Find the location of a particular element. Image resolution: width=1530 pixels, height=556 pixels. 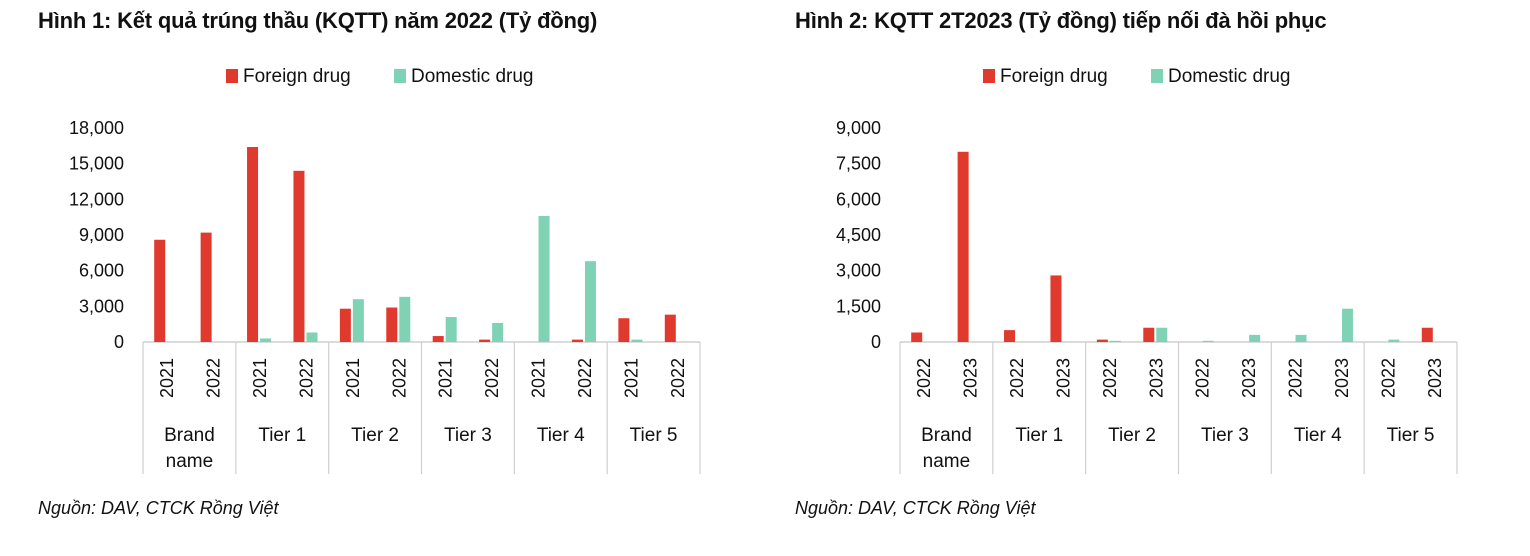

bar-domestic-drug-tier-2-2021 is located at coordinates (358, 320).